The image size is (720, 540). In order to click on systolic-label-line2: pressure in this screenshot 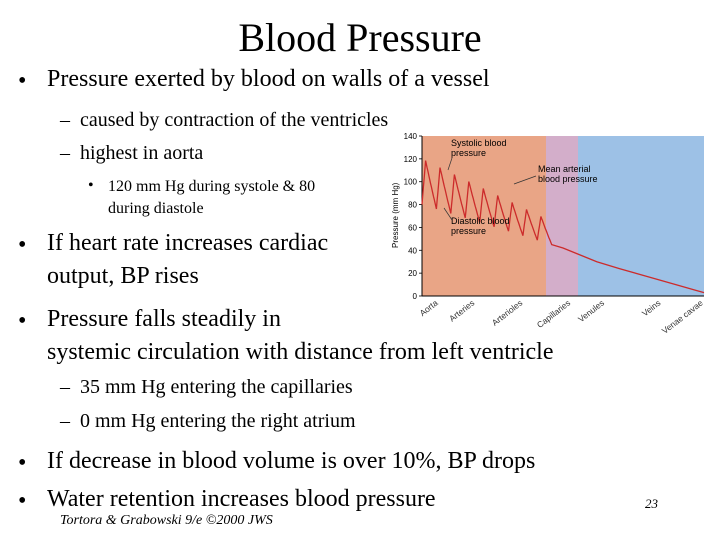, I will do `click(468, 153)`.